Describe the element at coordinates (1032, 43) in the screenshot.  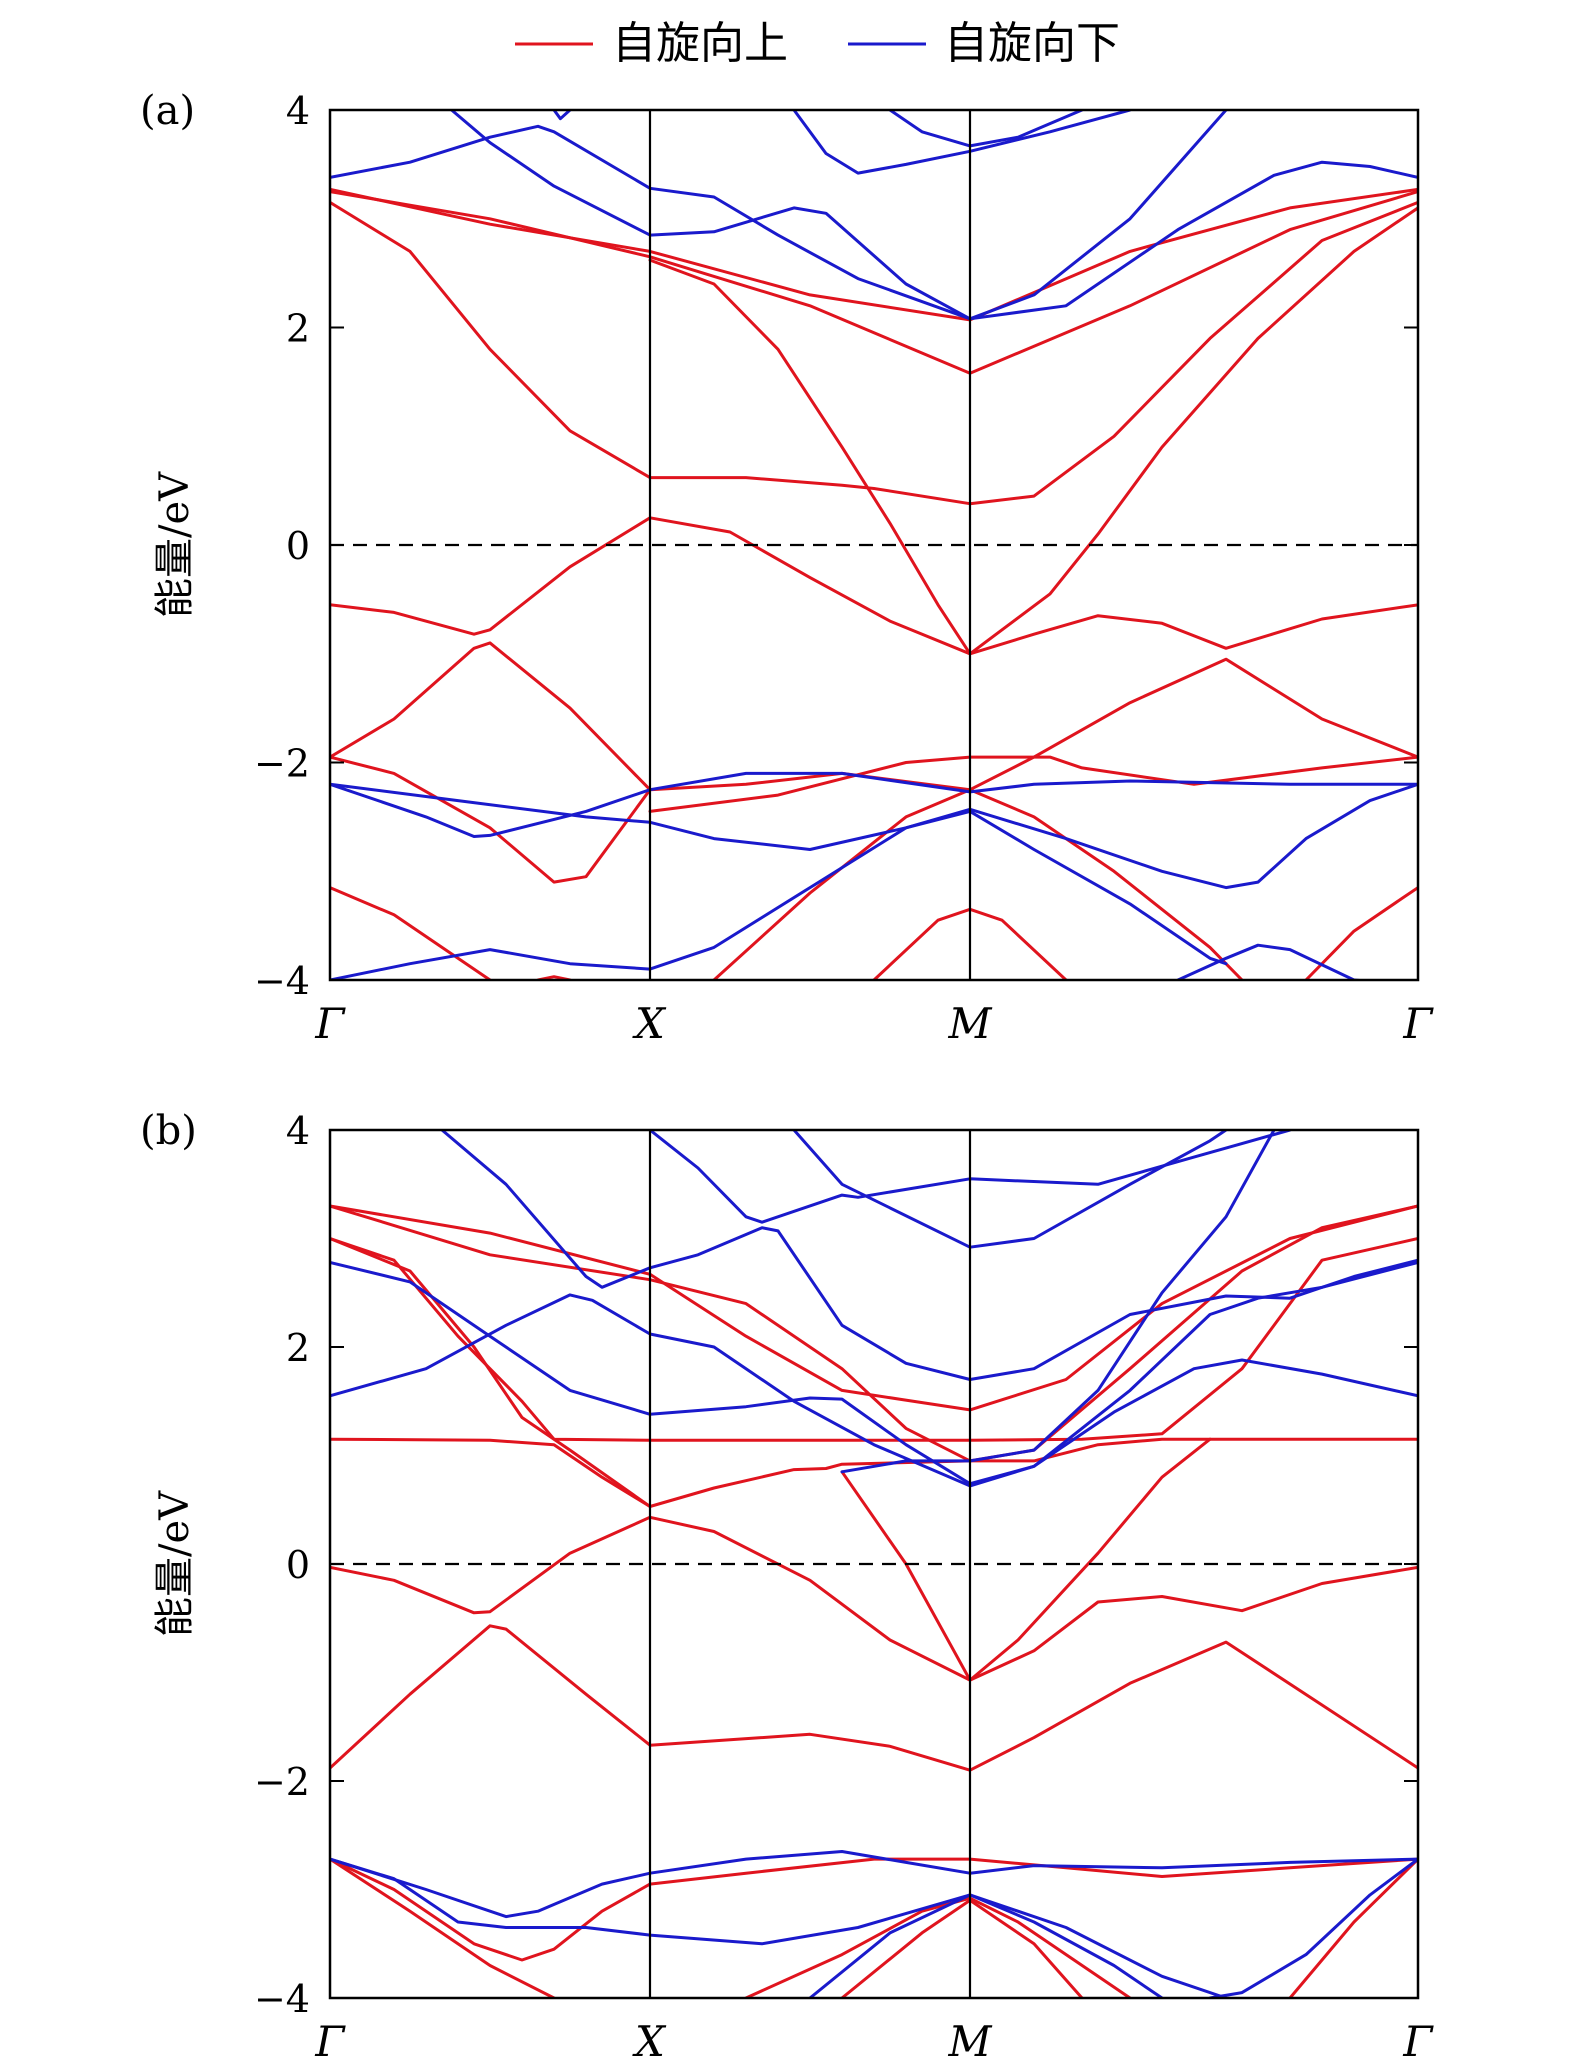
I see `legend-label-spin-down: 自旋向下` at that location.